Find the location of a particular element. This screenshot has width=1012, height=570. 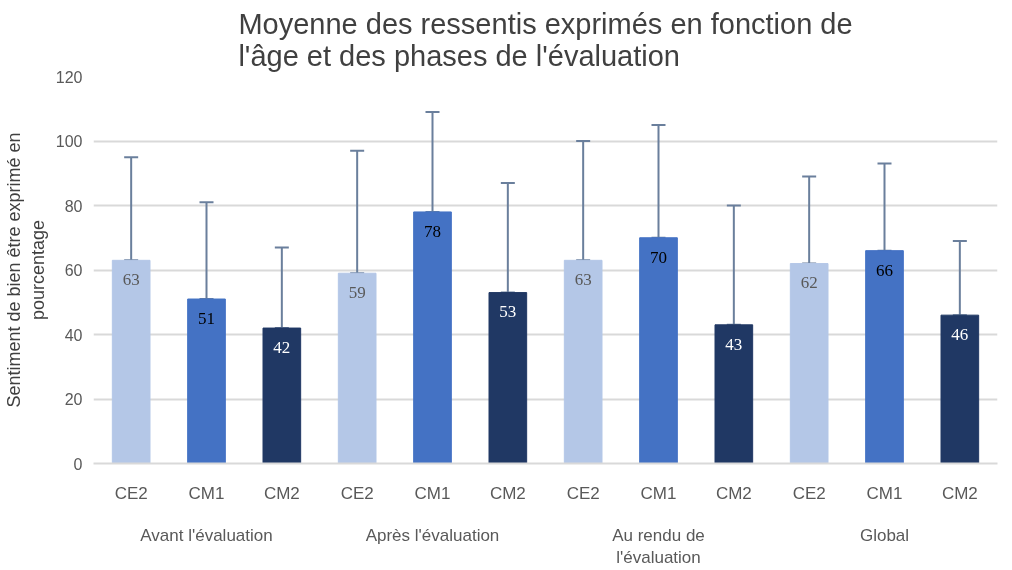

y-tick-label: 40 is located at coordinates (73, 335).